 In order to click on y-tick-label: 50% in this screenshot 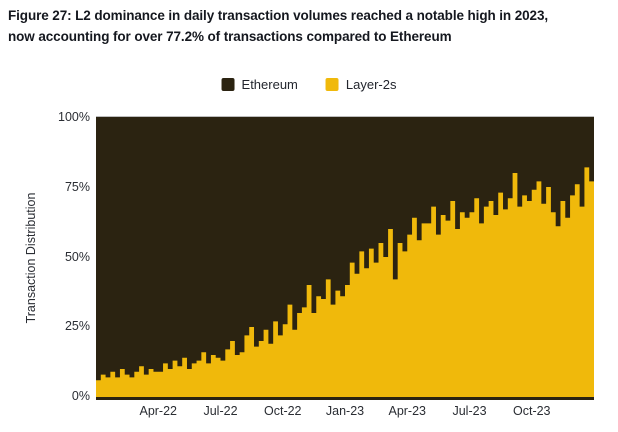, I will do `click(77, 256)`.